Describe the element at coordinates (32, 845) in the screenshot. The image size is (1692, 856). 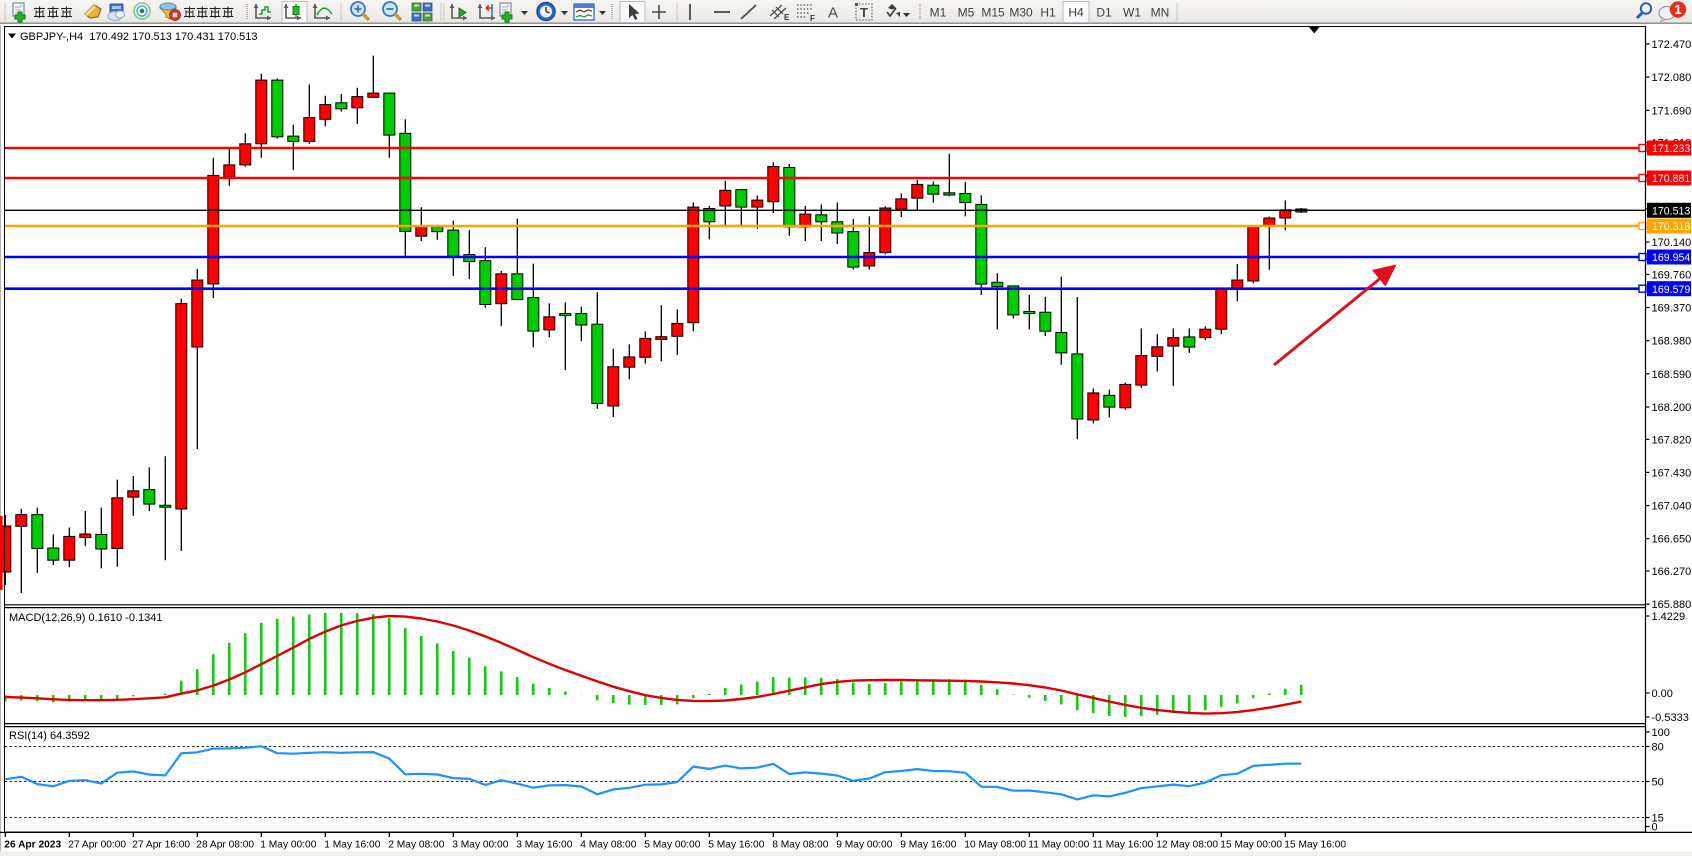
I see `svg-text: 26 Apr 2023` at that location.